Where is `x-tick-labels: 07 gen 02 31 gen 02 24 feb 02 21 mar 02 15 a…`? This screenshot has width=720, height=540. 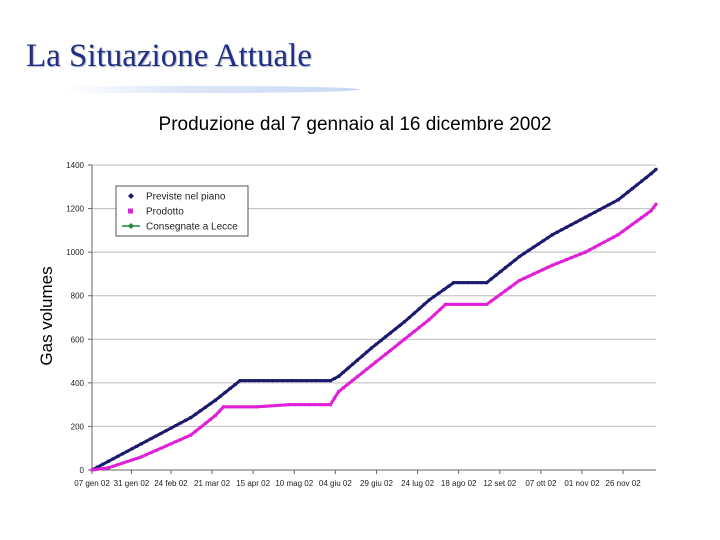 x-tick-labels: 07 gen 02 31 gen 02 24 feb 02 21 mar 02 15 a… is located at coordinates (357, 483).